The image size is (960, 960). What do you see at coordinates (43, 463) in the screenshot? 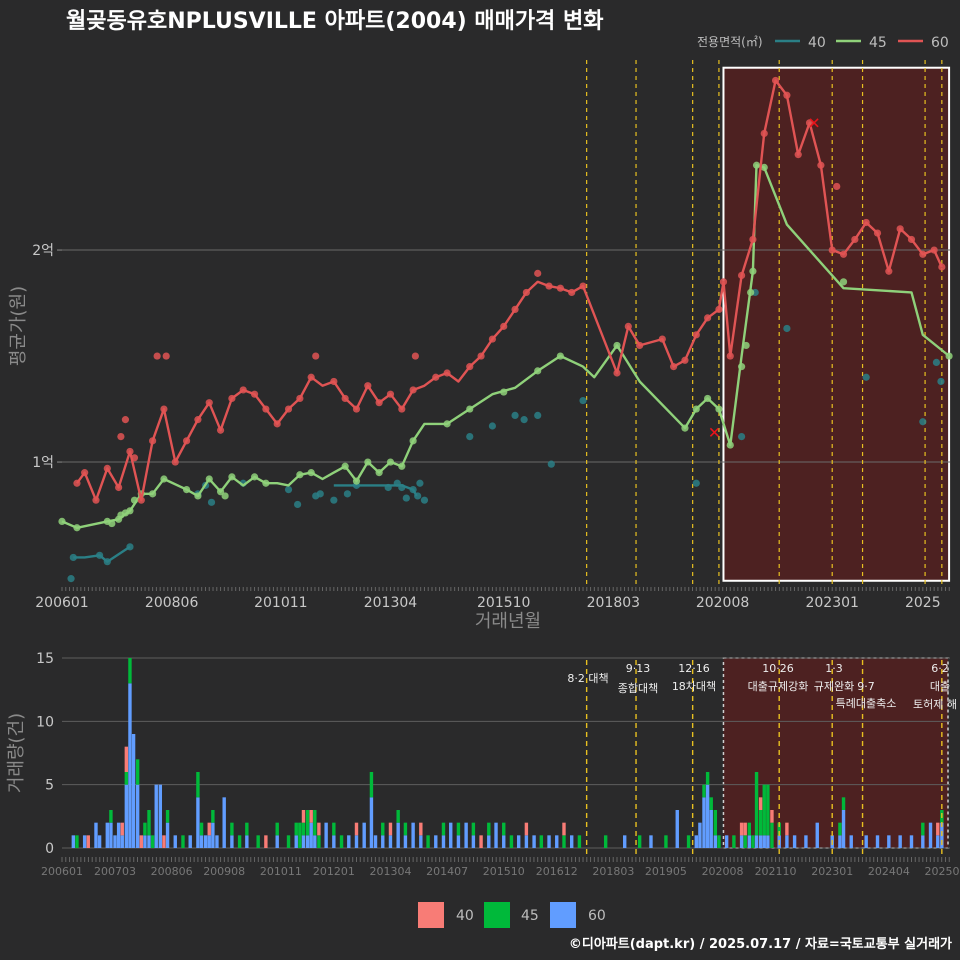
I see `y-tick-label: 1억` at bounding box center [43, 463].